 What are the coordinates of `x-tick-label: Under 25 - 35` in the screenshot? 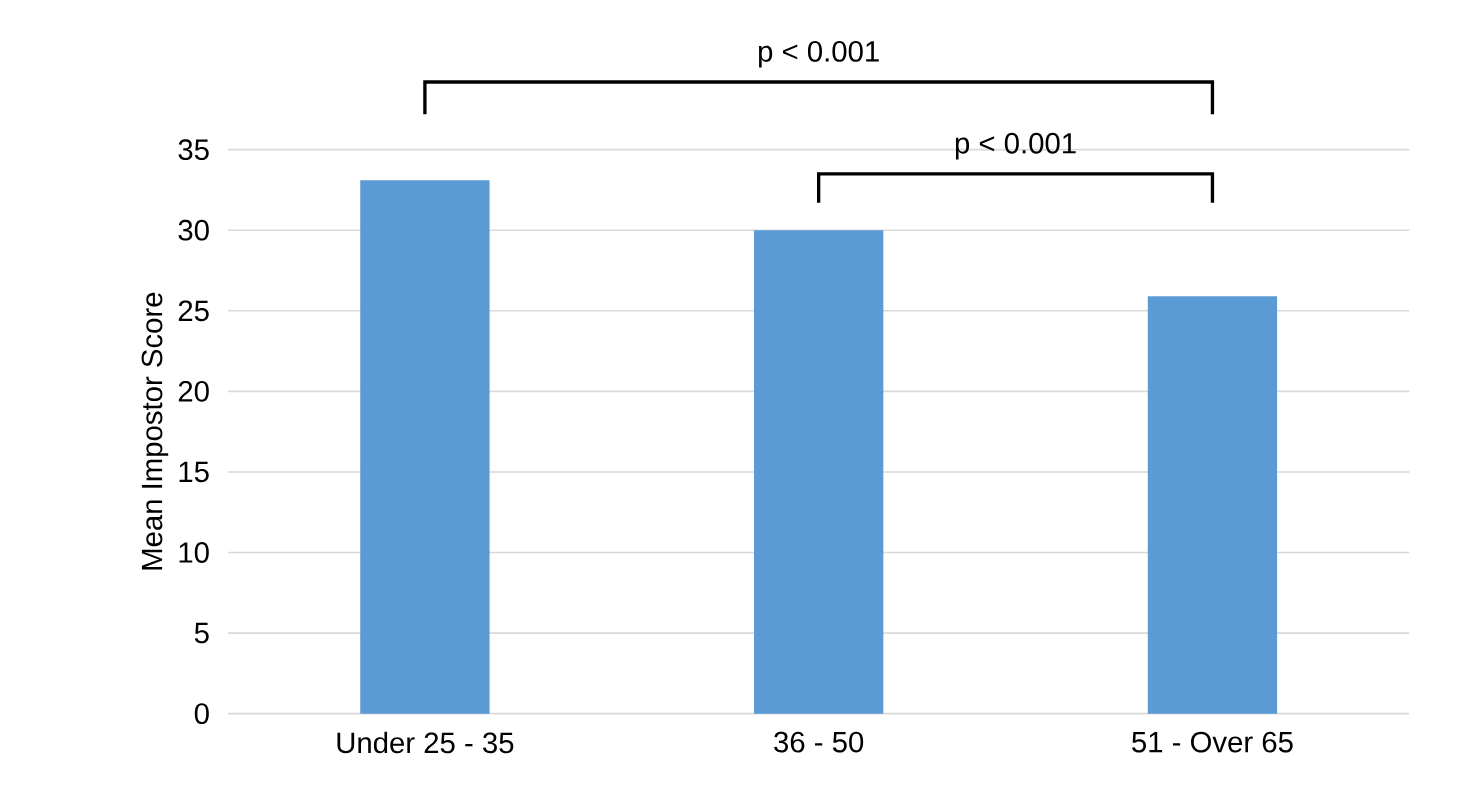 It's located at (425, 742).